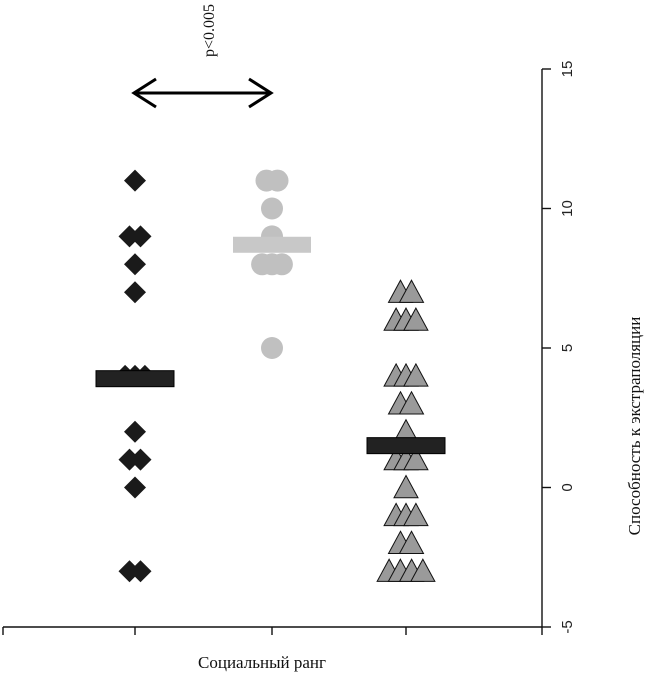 The width and height of the screenshot is (647, 697). What do you see at coordinates (262, 662) in the screenshot?
I see `x-axis-title: Социальный ранг` at bounding box center [262, 662].